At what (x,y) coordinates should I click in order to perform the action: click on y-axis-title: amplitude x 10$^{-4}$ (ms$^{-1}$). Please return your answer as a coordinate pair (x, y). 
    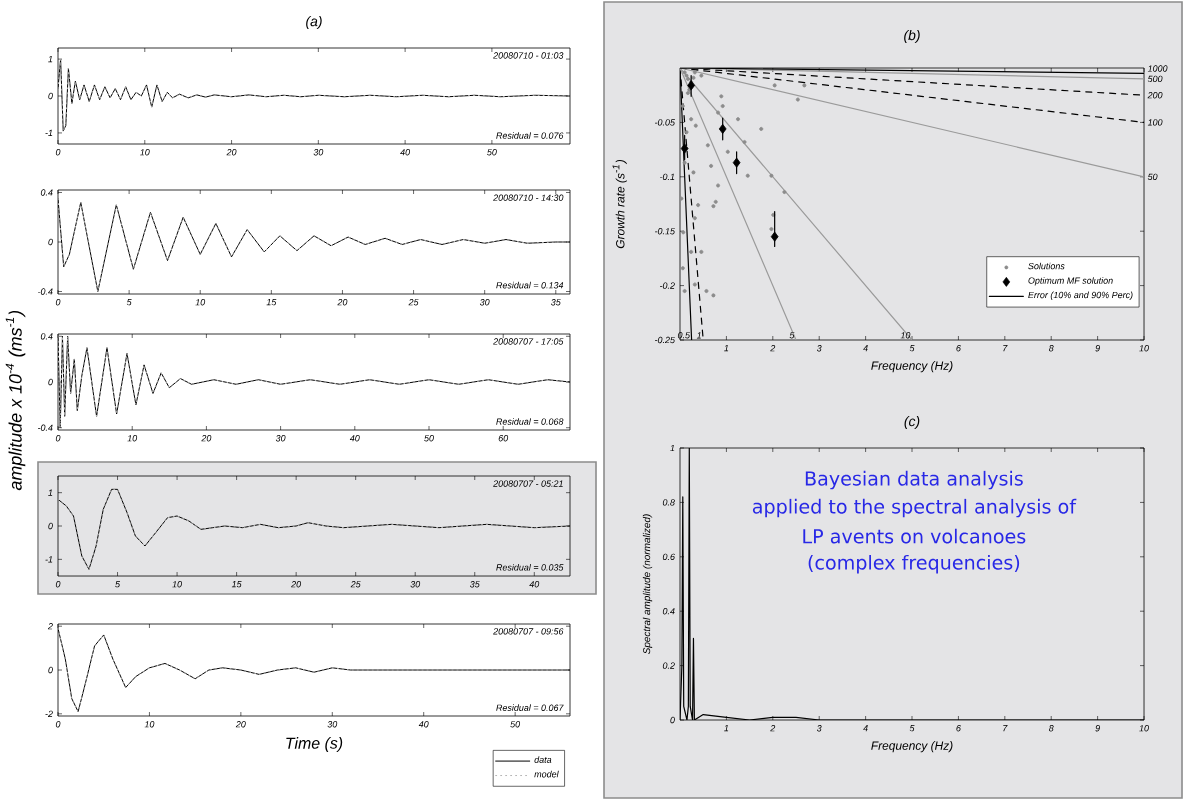
    Looking at the image, I should click on (15, 400).